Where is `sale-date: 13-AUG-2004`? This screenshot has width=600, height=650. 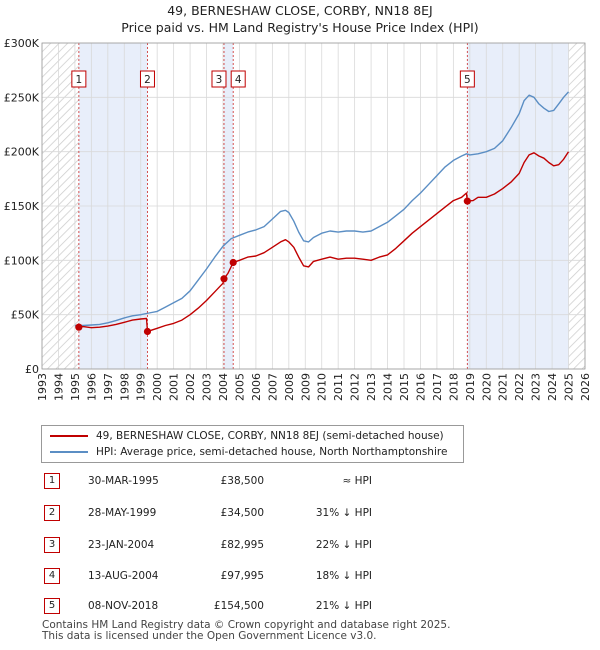
sale-date: 13-AUG-2004 is located at coordinates (123, 576).